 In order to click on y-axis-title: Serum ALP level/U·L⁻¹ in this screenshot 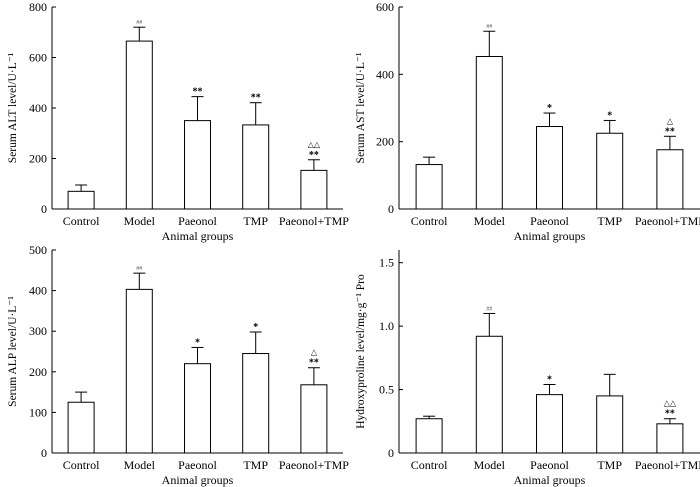, I will do `click(13, 351)`.